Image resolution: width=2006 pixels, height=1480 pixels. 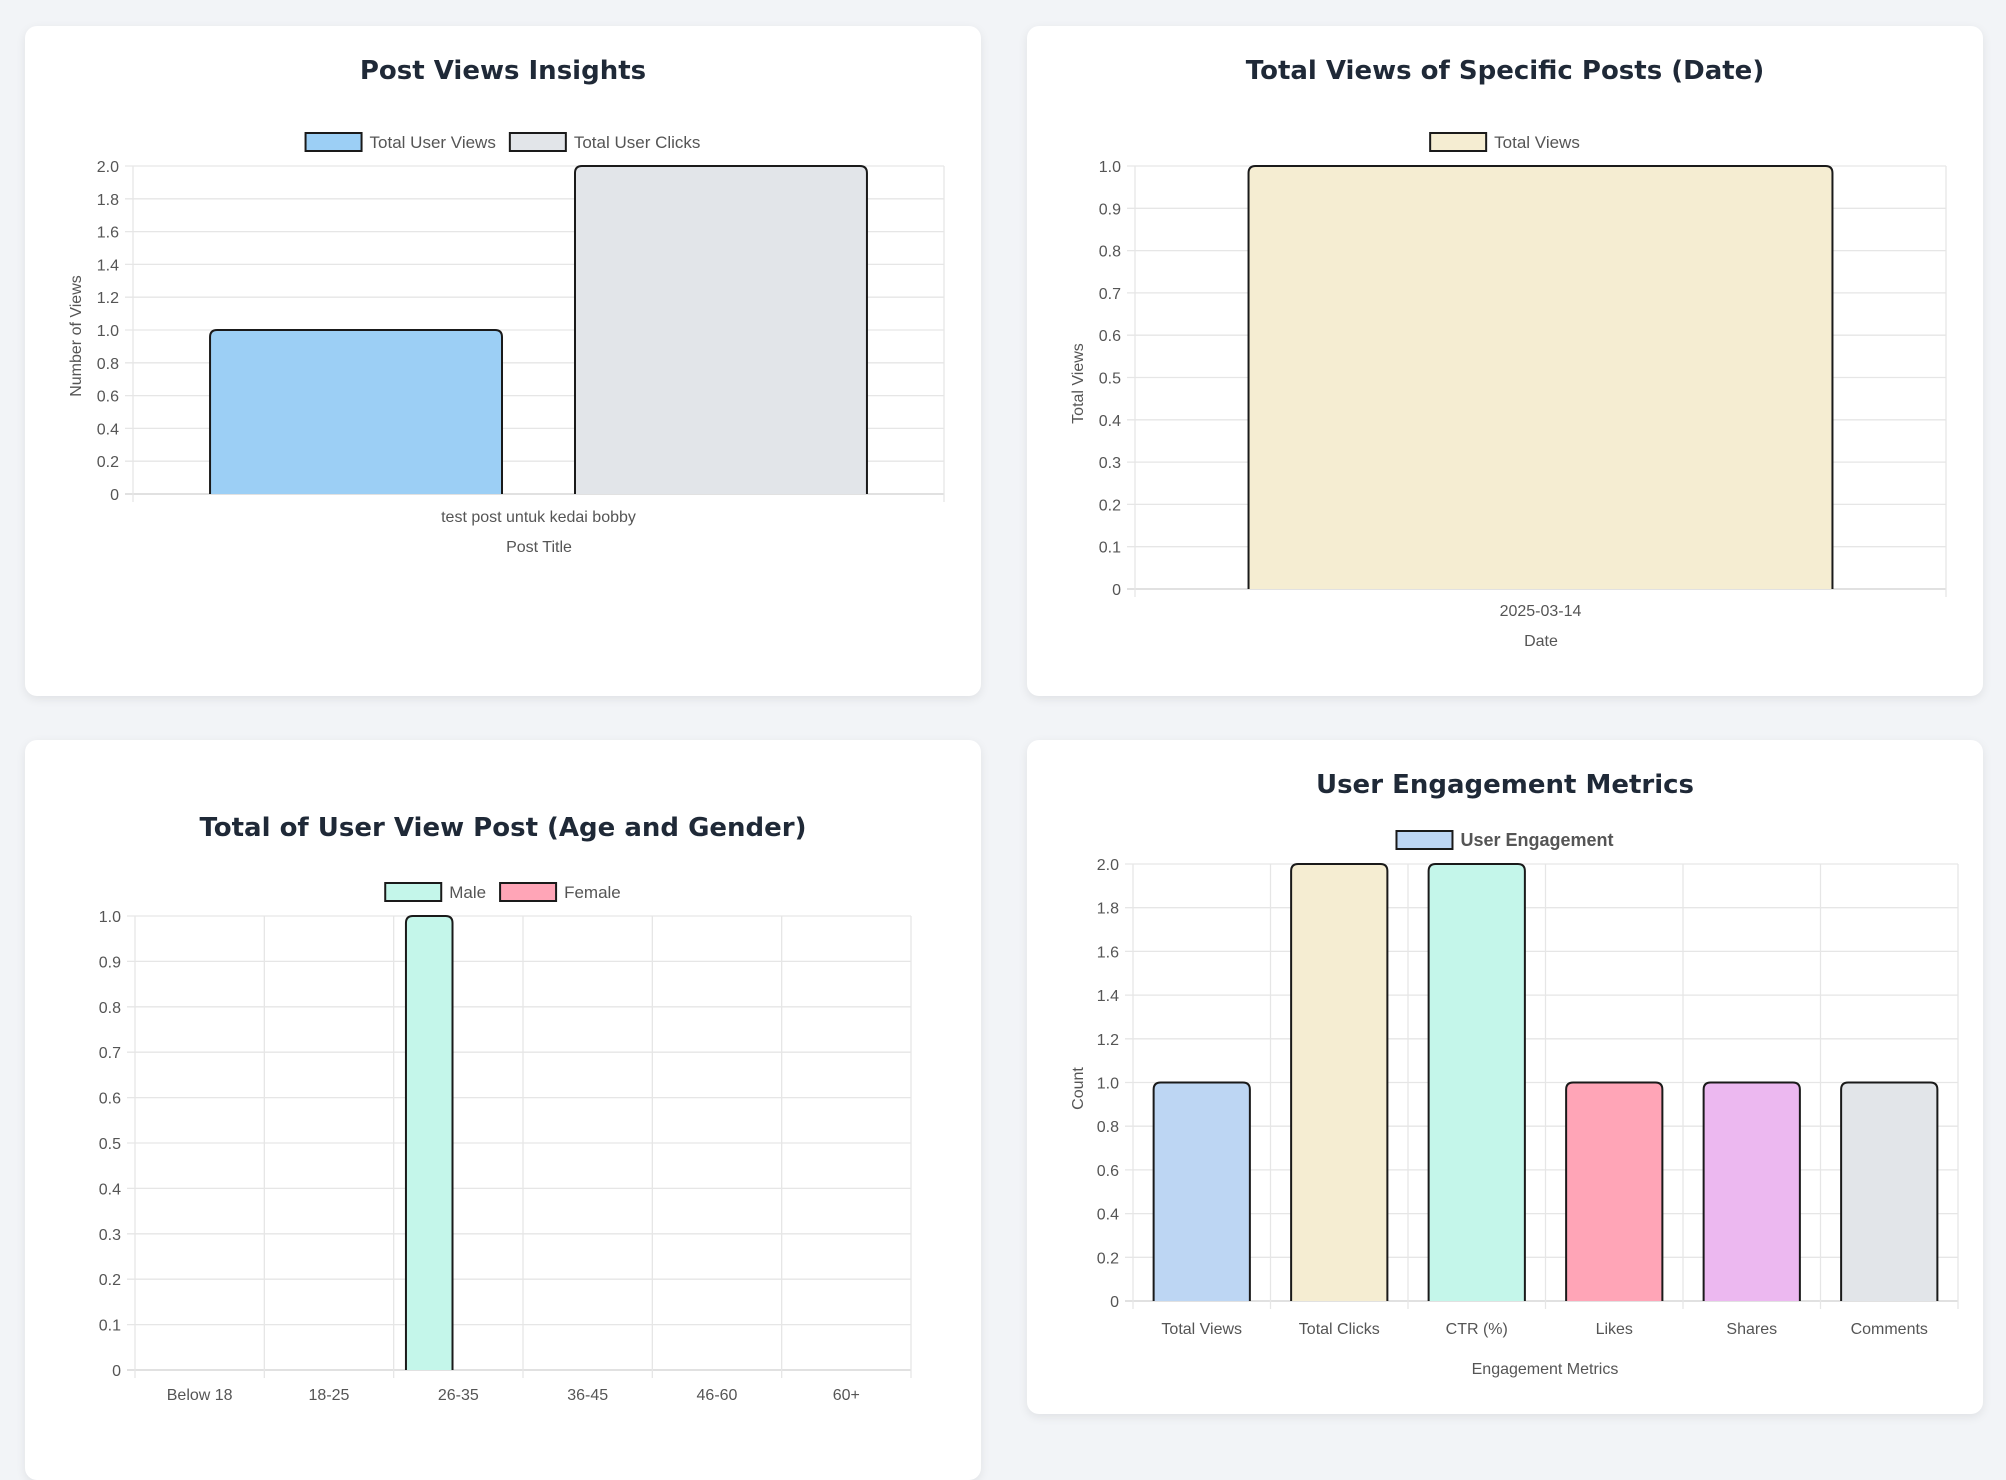 What do you see at coordinates (1536, 840) in the screenshot?
I see `legend-label: User Engagement` at bounding box center [1536, 840].